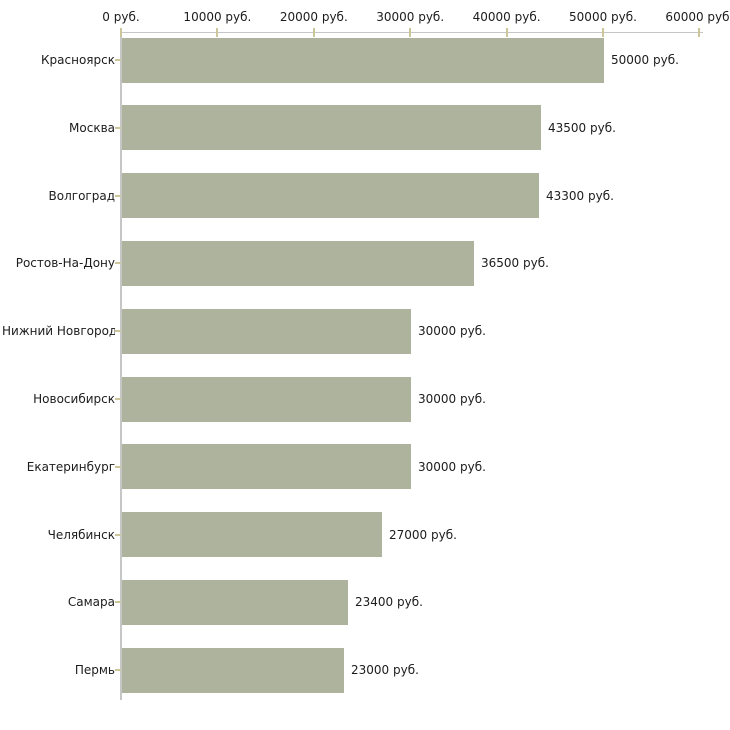 The height and width of the screenshot is (730, 730). What do you see at coordinates (217, 17) in the screenshot?
I see `x-axis-tick-label: 10000 руб.` at bounding box center [217, 17].